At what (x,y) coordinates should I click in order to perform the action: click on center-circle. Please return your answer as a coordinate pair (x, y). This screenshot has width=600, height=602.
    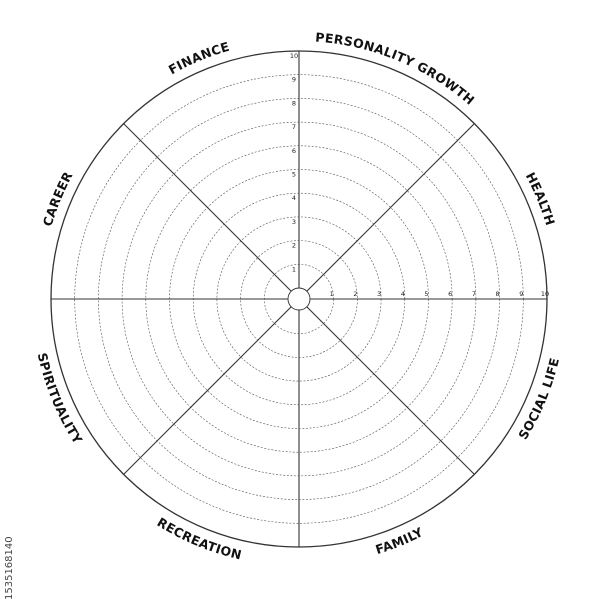
    Looking at the image, I should click on (299, 299).